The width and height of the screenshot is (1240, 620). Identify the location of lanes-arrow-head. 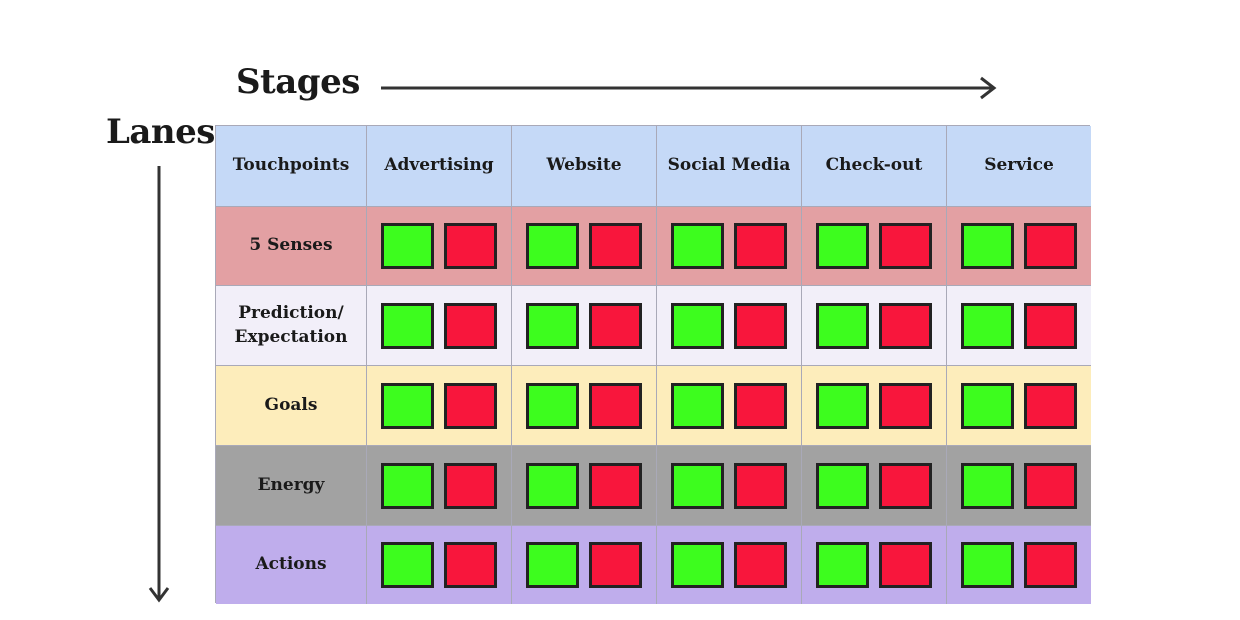
(159, 595).